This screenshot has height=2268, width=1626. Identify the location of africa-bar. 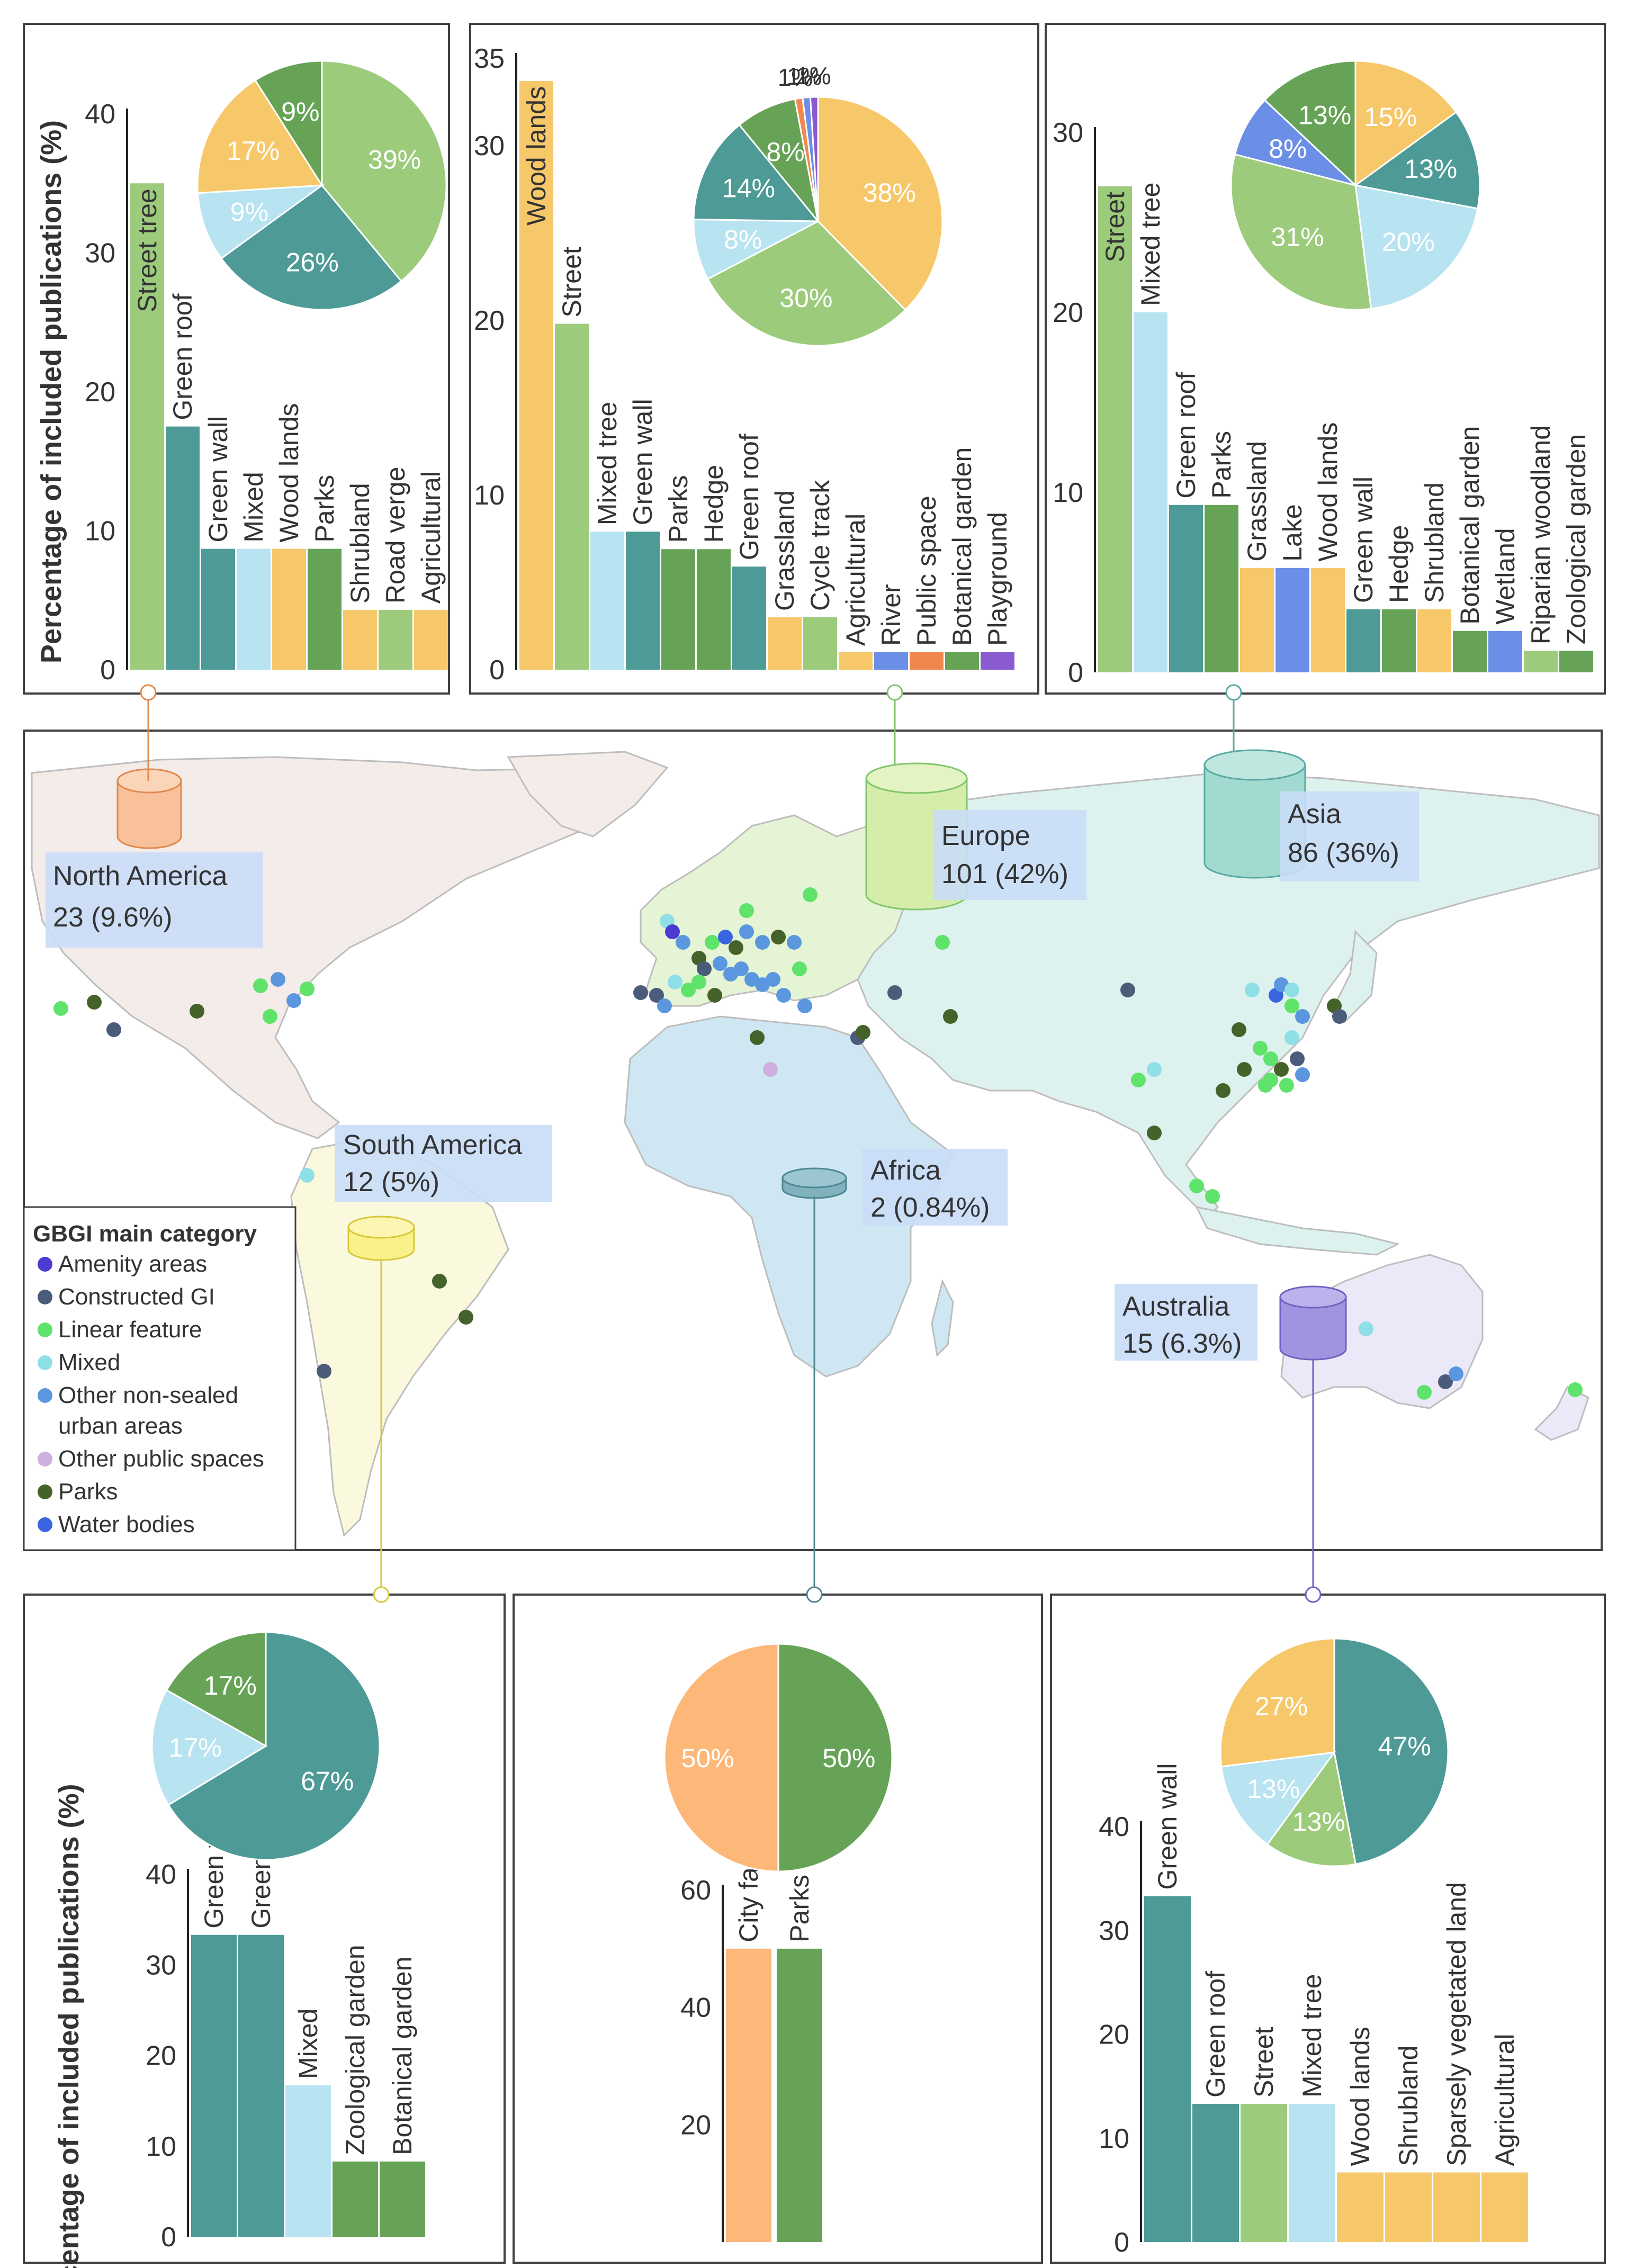
(748, 2095).